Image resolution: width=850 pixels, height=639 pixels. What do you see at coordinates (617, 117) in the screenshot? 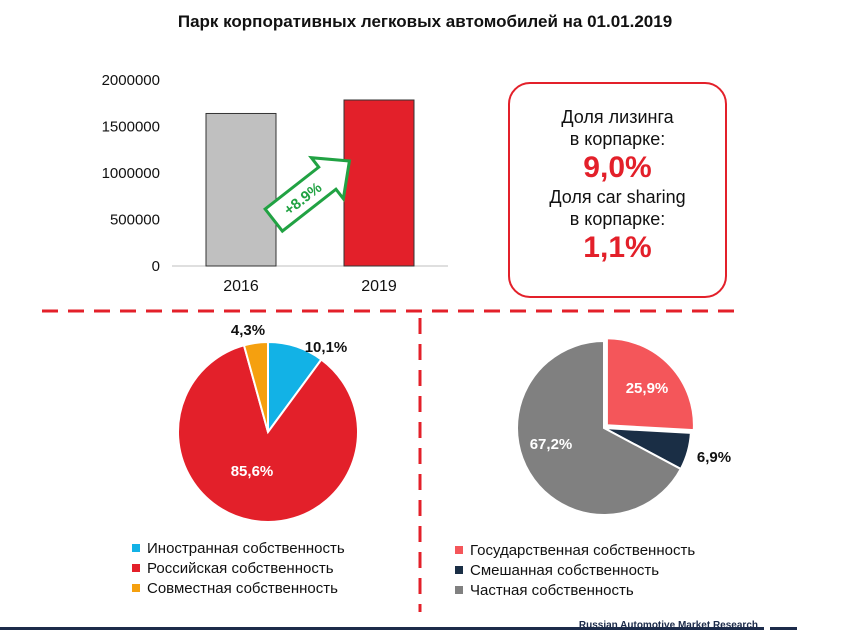
I see `leasing-label-line1: Доля лизинга` at bounding box center [617, 117].